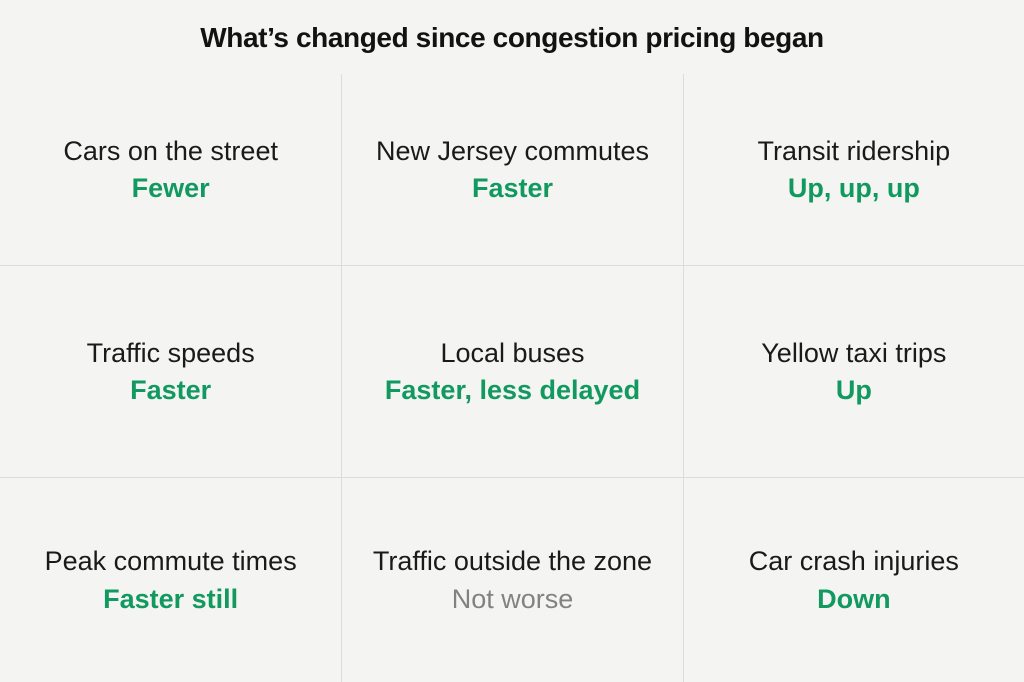 The height and width of the screenshot is (682, 1024). Describe the element at coordinates (512, 150) in the screenshot. I see `cell-label: New Jersey commutes` at that location.